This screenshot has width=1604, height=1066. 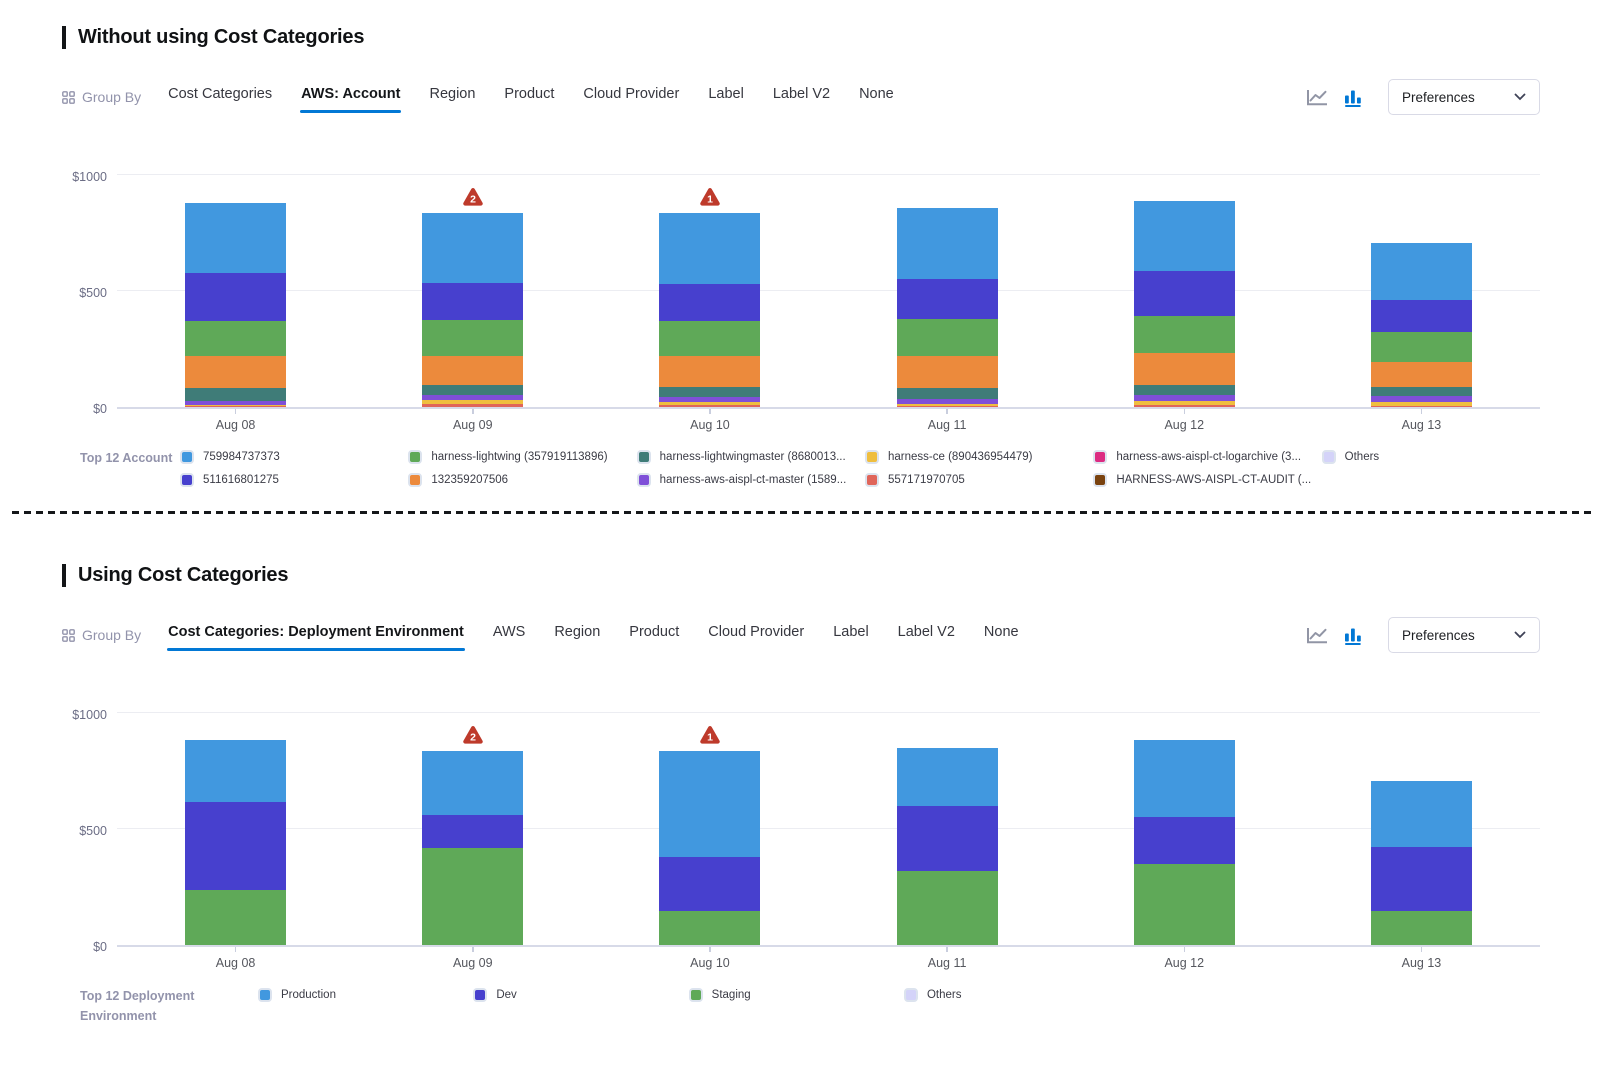 What do you see at coordinates (509, 635) in the screenshot?
I see `tab-aws: AWS` at bounding box center [509, 635].